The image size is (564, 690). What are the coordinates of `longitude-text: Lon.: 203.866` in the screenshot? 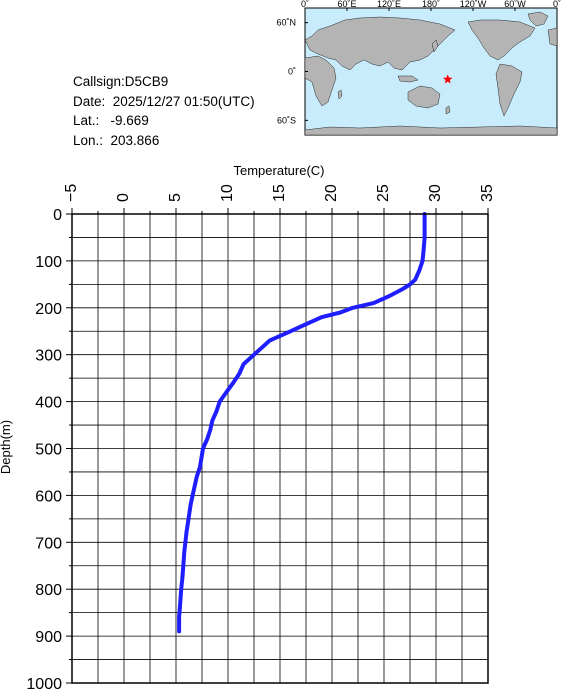 It's located at (116, 140).